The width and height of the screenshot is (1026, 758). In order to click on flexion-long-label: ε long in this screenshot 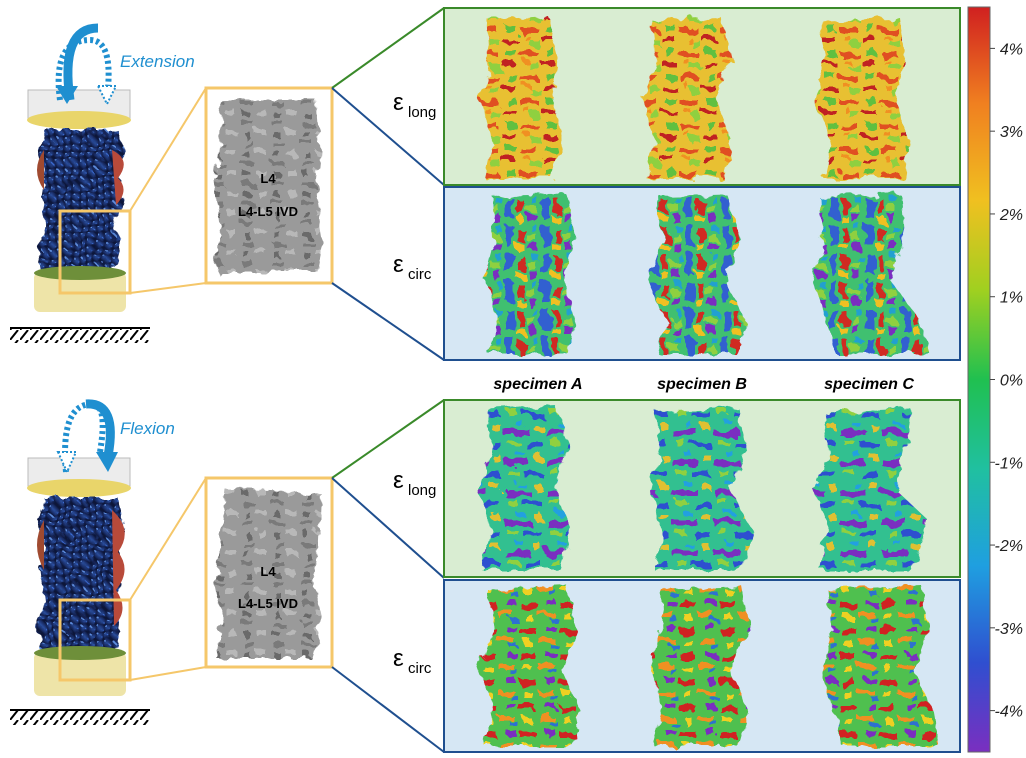, I will do `click(414, 483)`.